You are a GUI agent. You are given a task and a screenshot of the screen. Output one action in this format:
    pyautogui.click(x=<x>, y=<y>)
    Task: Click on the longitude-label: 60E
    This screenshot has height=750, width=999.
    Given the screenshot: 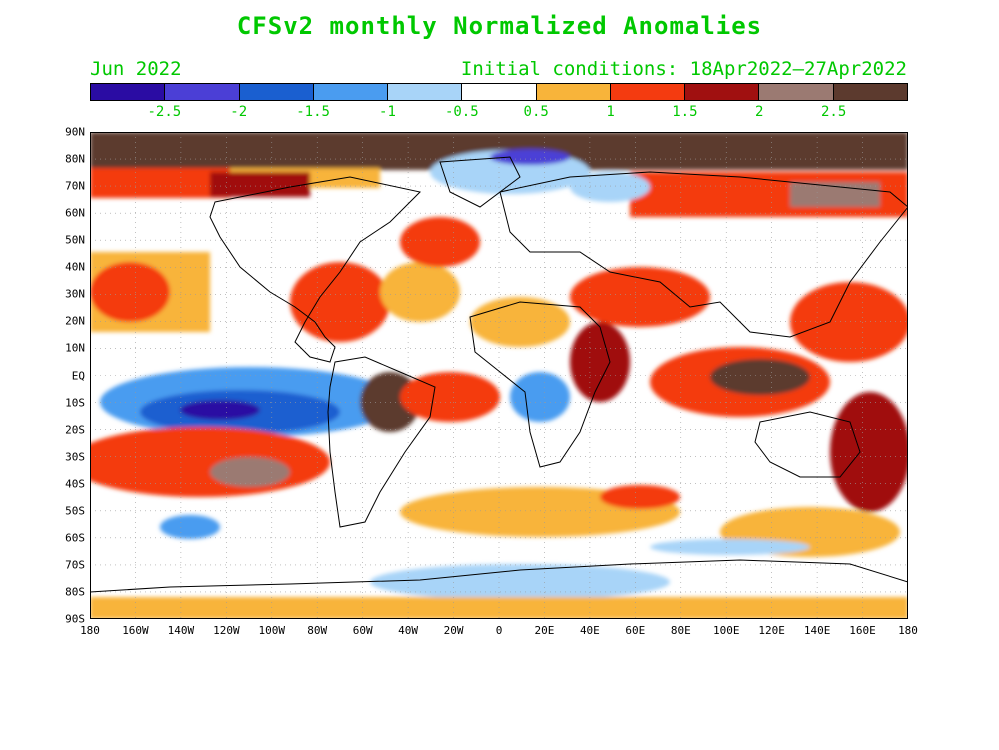 What is the action you would take?
    pyautogui.click(x=635, y=630)
    